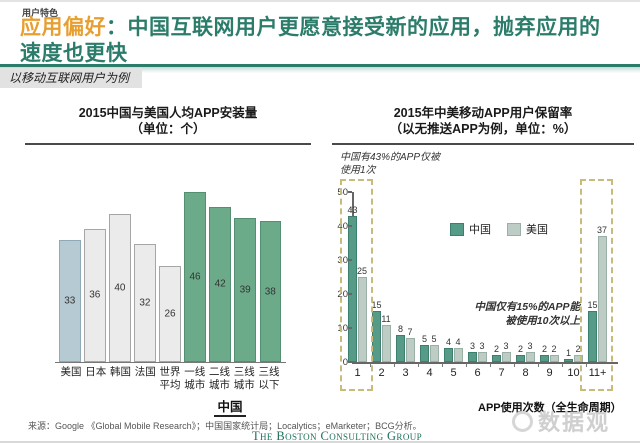 The height and width of the screenshot is (443, 640). I want to click on bar-三线以下: 38, so click(270, 291).